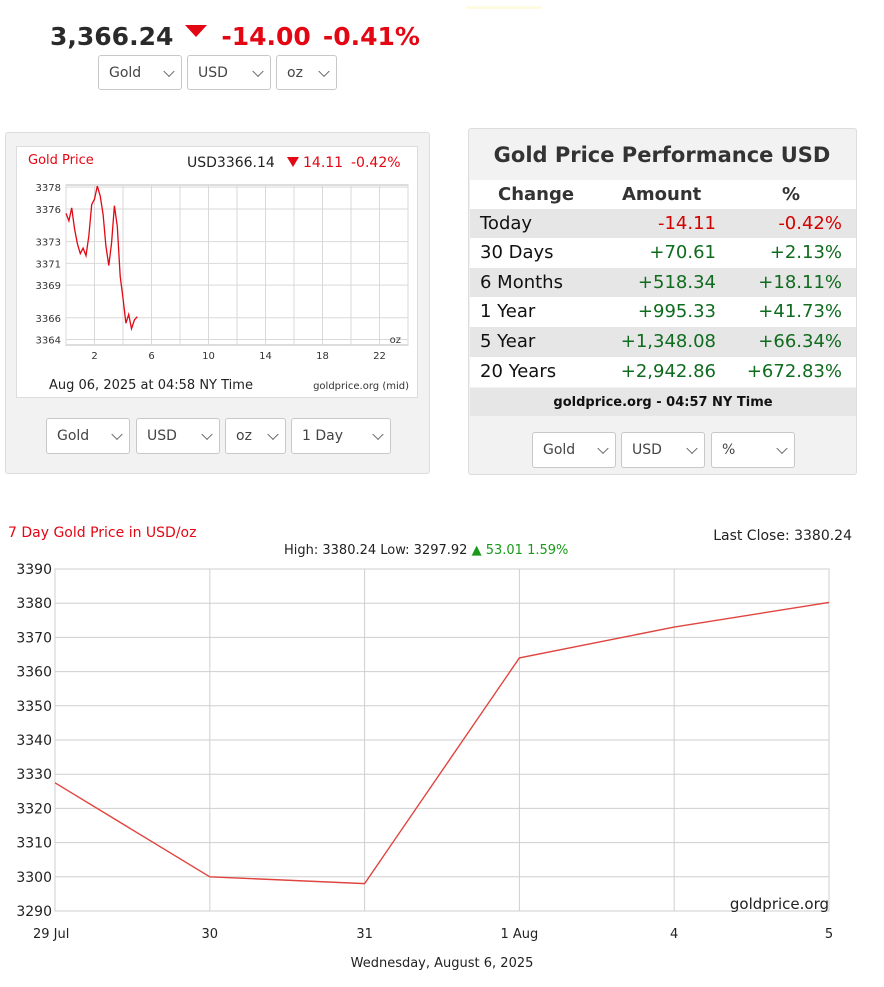 This screenshot has height=987, width=884. I want to click on mini-x-tick-label: 22, so click(379, 356).